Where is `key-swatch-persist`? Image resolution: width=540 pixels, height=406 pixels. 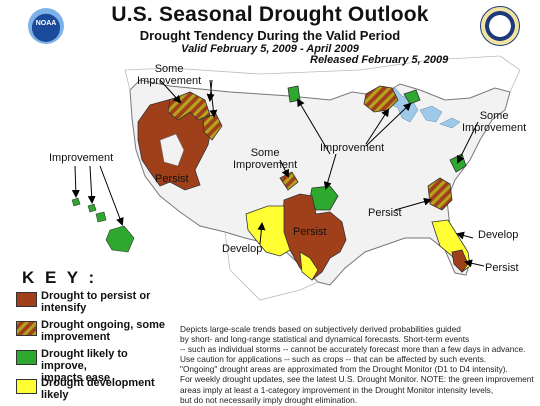 key-swatch-persist is located at coordinates (26, 299).